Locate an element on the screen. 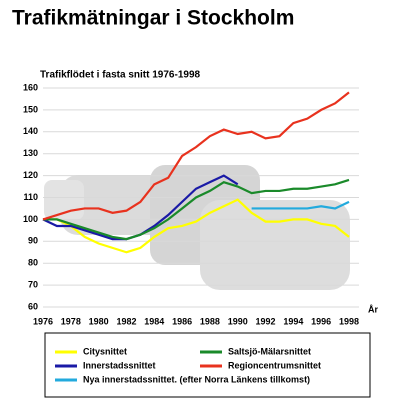 This screenshot has width=401, height=418. y-tick-label: 90 is located at coordinates (33, 241).